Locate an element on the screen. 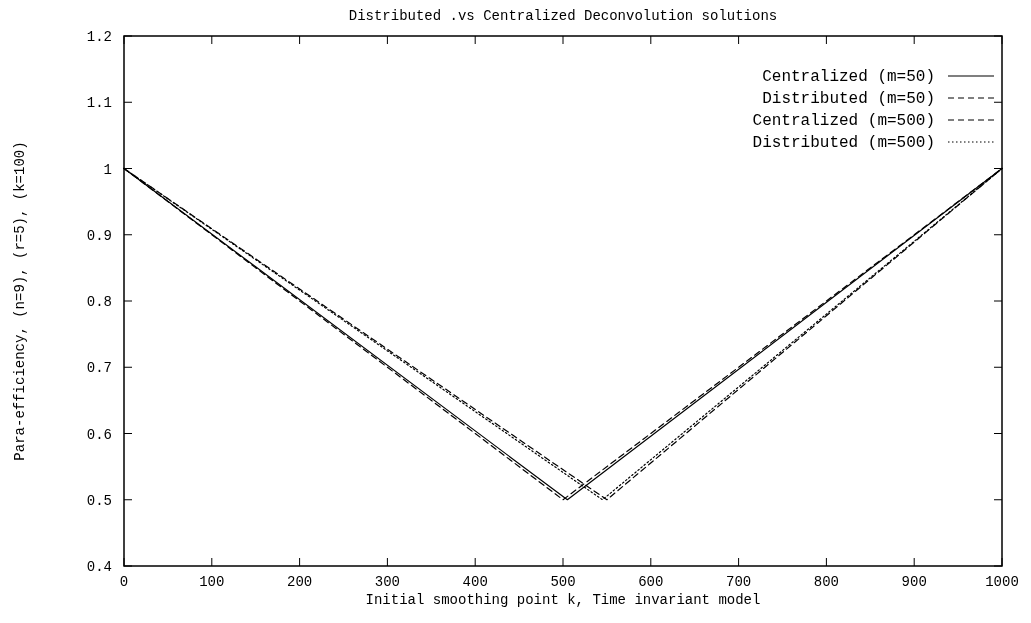  legend-label: Distributed (m=500) is located at coordinates (843, 143).